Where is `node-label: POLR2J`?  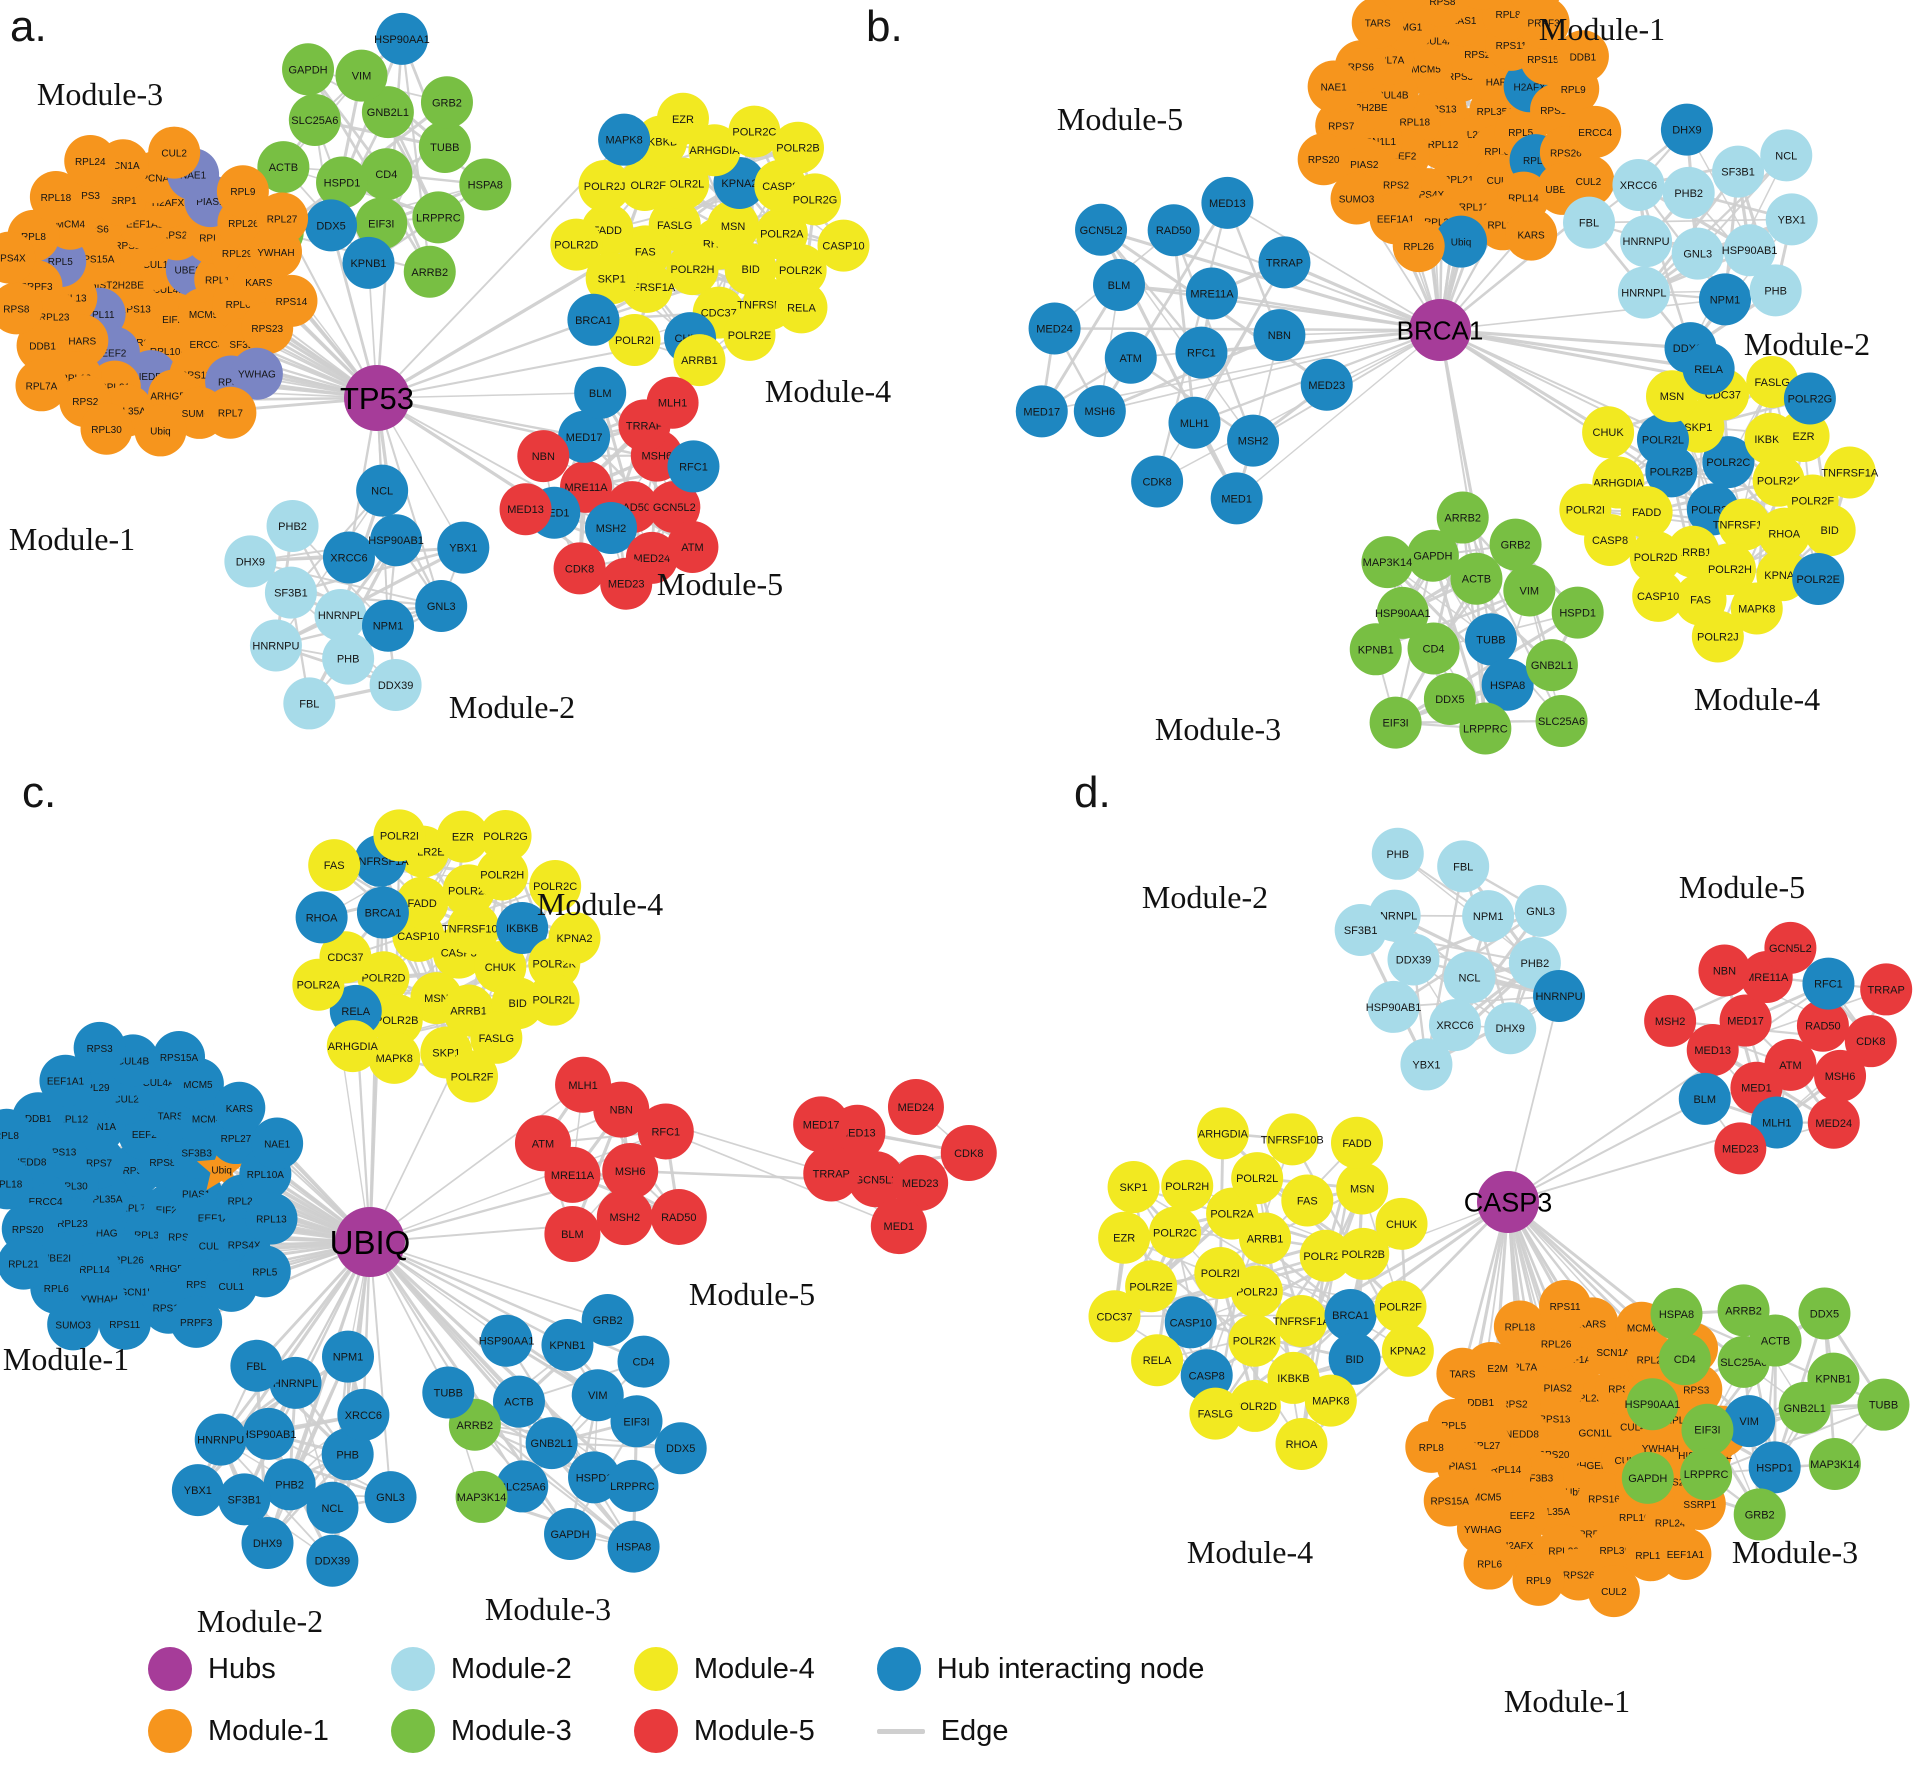 node-label: POLR2J is located at coordinates (469, 891).